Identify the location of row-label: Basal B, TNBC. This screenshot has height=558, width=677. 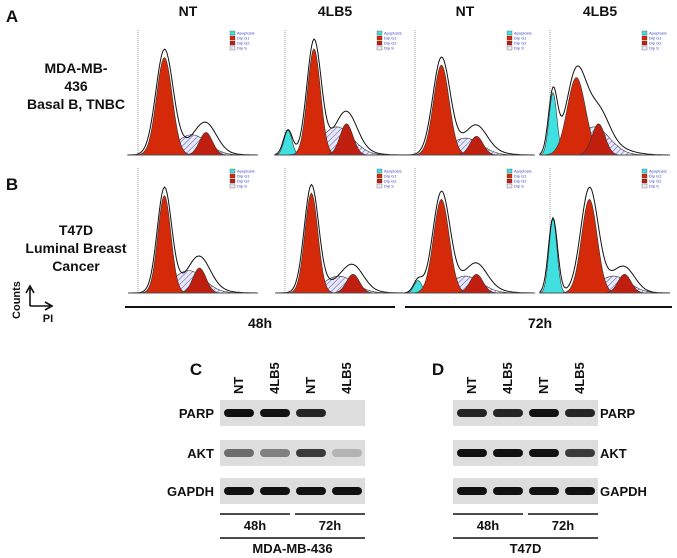
(76, 104).